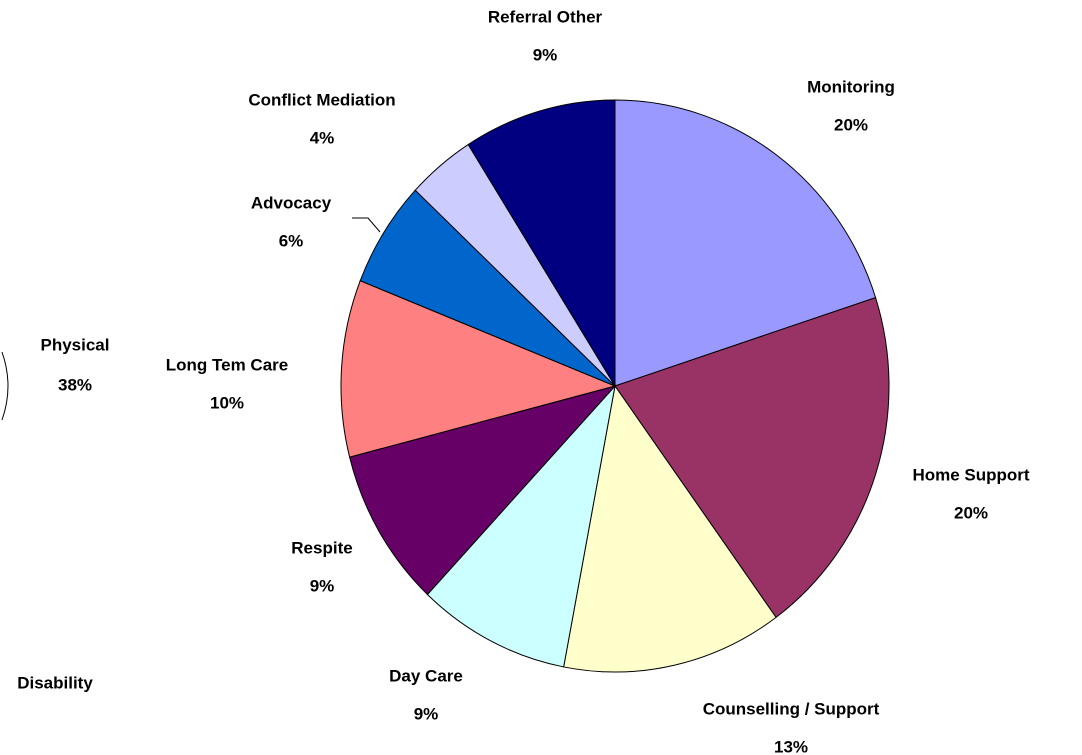  I want to click on annotation: 38%, so click(75, 384).